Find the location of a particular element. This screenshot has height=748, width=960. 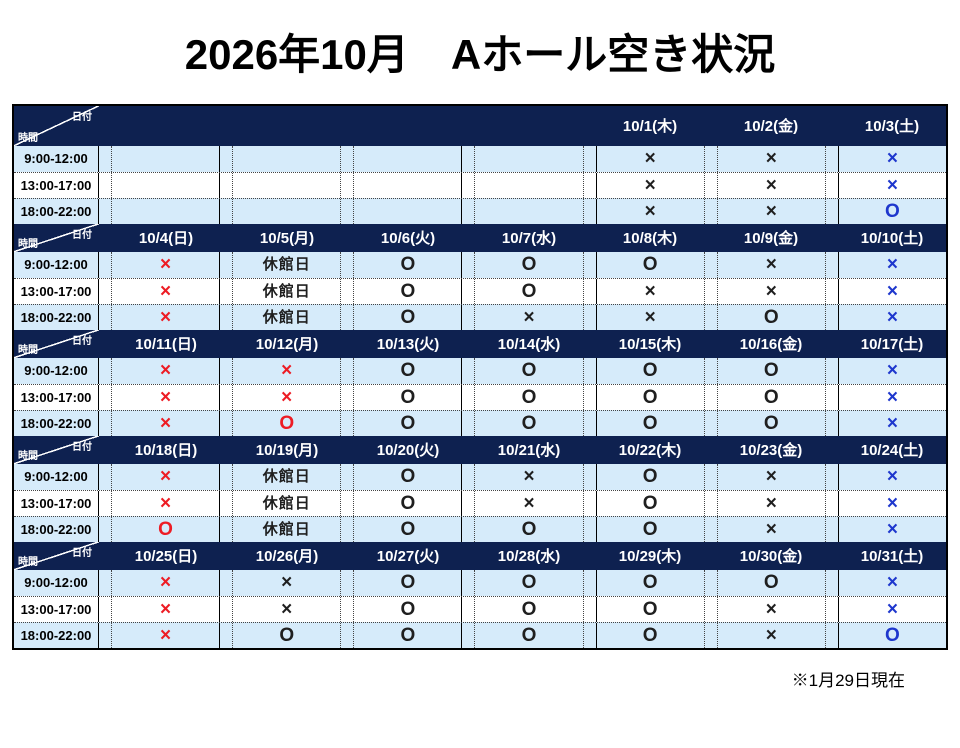

table-row: 9:00-12:00 × × × is located at coordinates (480, 158).